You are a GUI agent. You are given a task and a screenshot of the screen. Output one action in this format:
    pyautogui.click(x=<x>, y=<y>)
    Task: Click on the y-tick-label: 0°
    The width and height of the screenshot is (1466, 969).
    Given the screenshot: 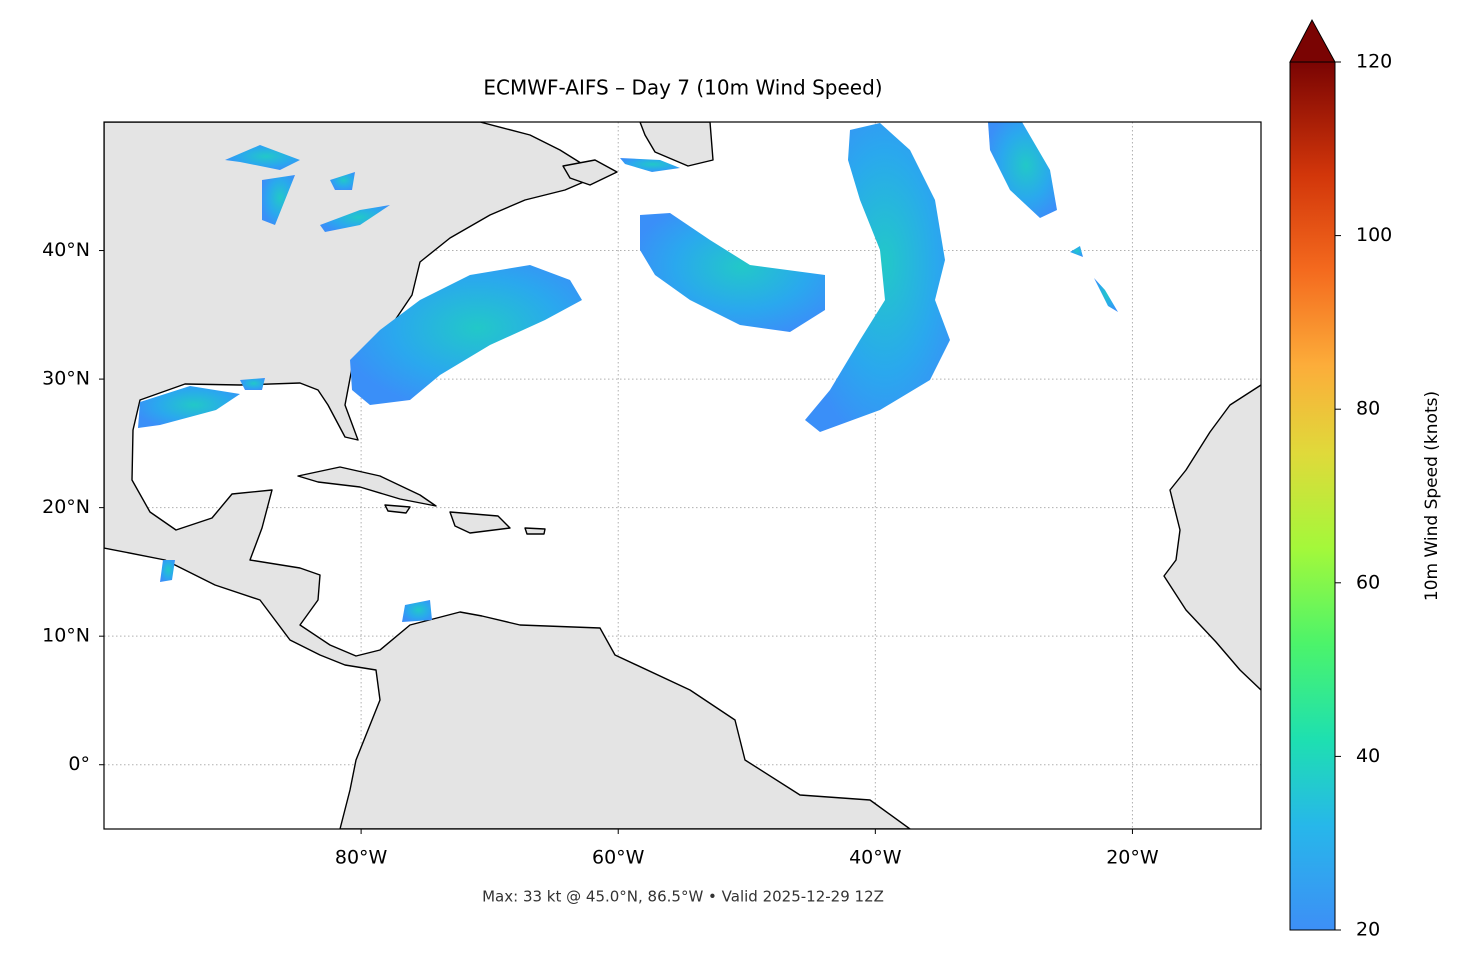 What is the action you would take?
    pyautogui.click(x=79, y=764)
    